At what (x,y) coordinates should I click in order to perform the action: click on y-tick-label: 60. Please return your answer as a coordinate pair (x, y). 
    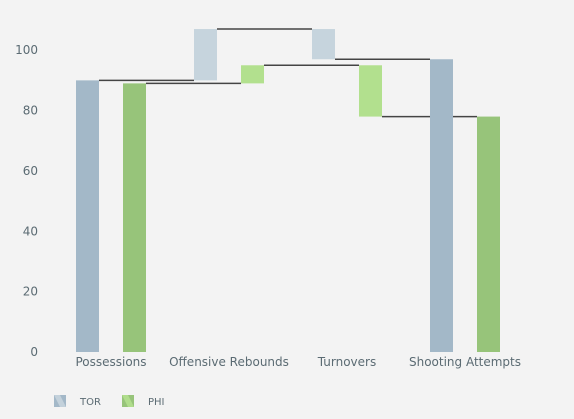
    Looking at the image, I should click on (30, 171).